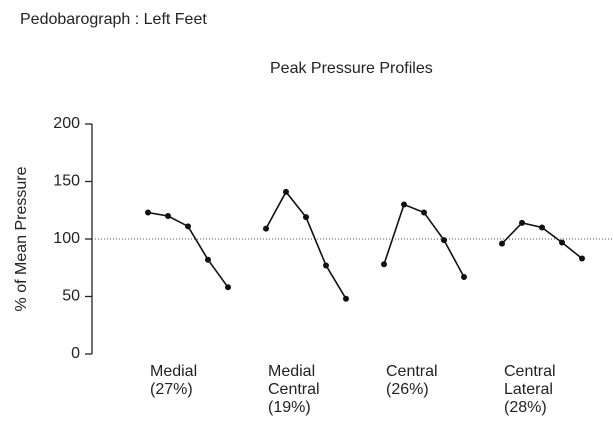  Describe the element at coordinates (75, 353) in the screenshot. I see `y-tick-label: 0` at that location.